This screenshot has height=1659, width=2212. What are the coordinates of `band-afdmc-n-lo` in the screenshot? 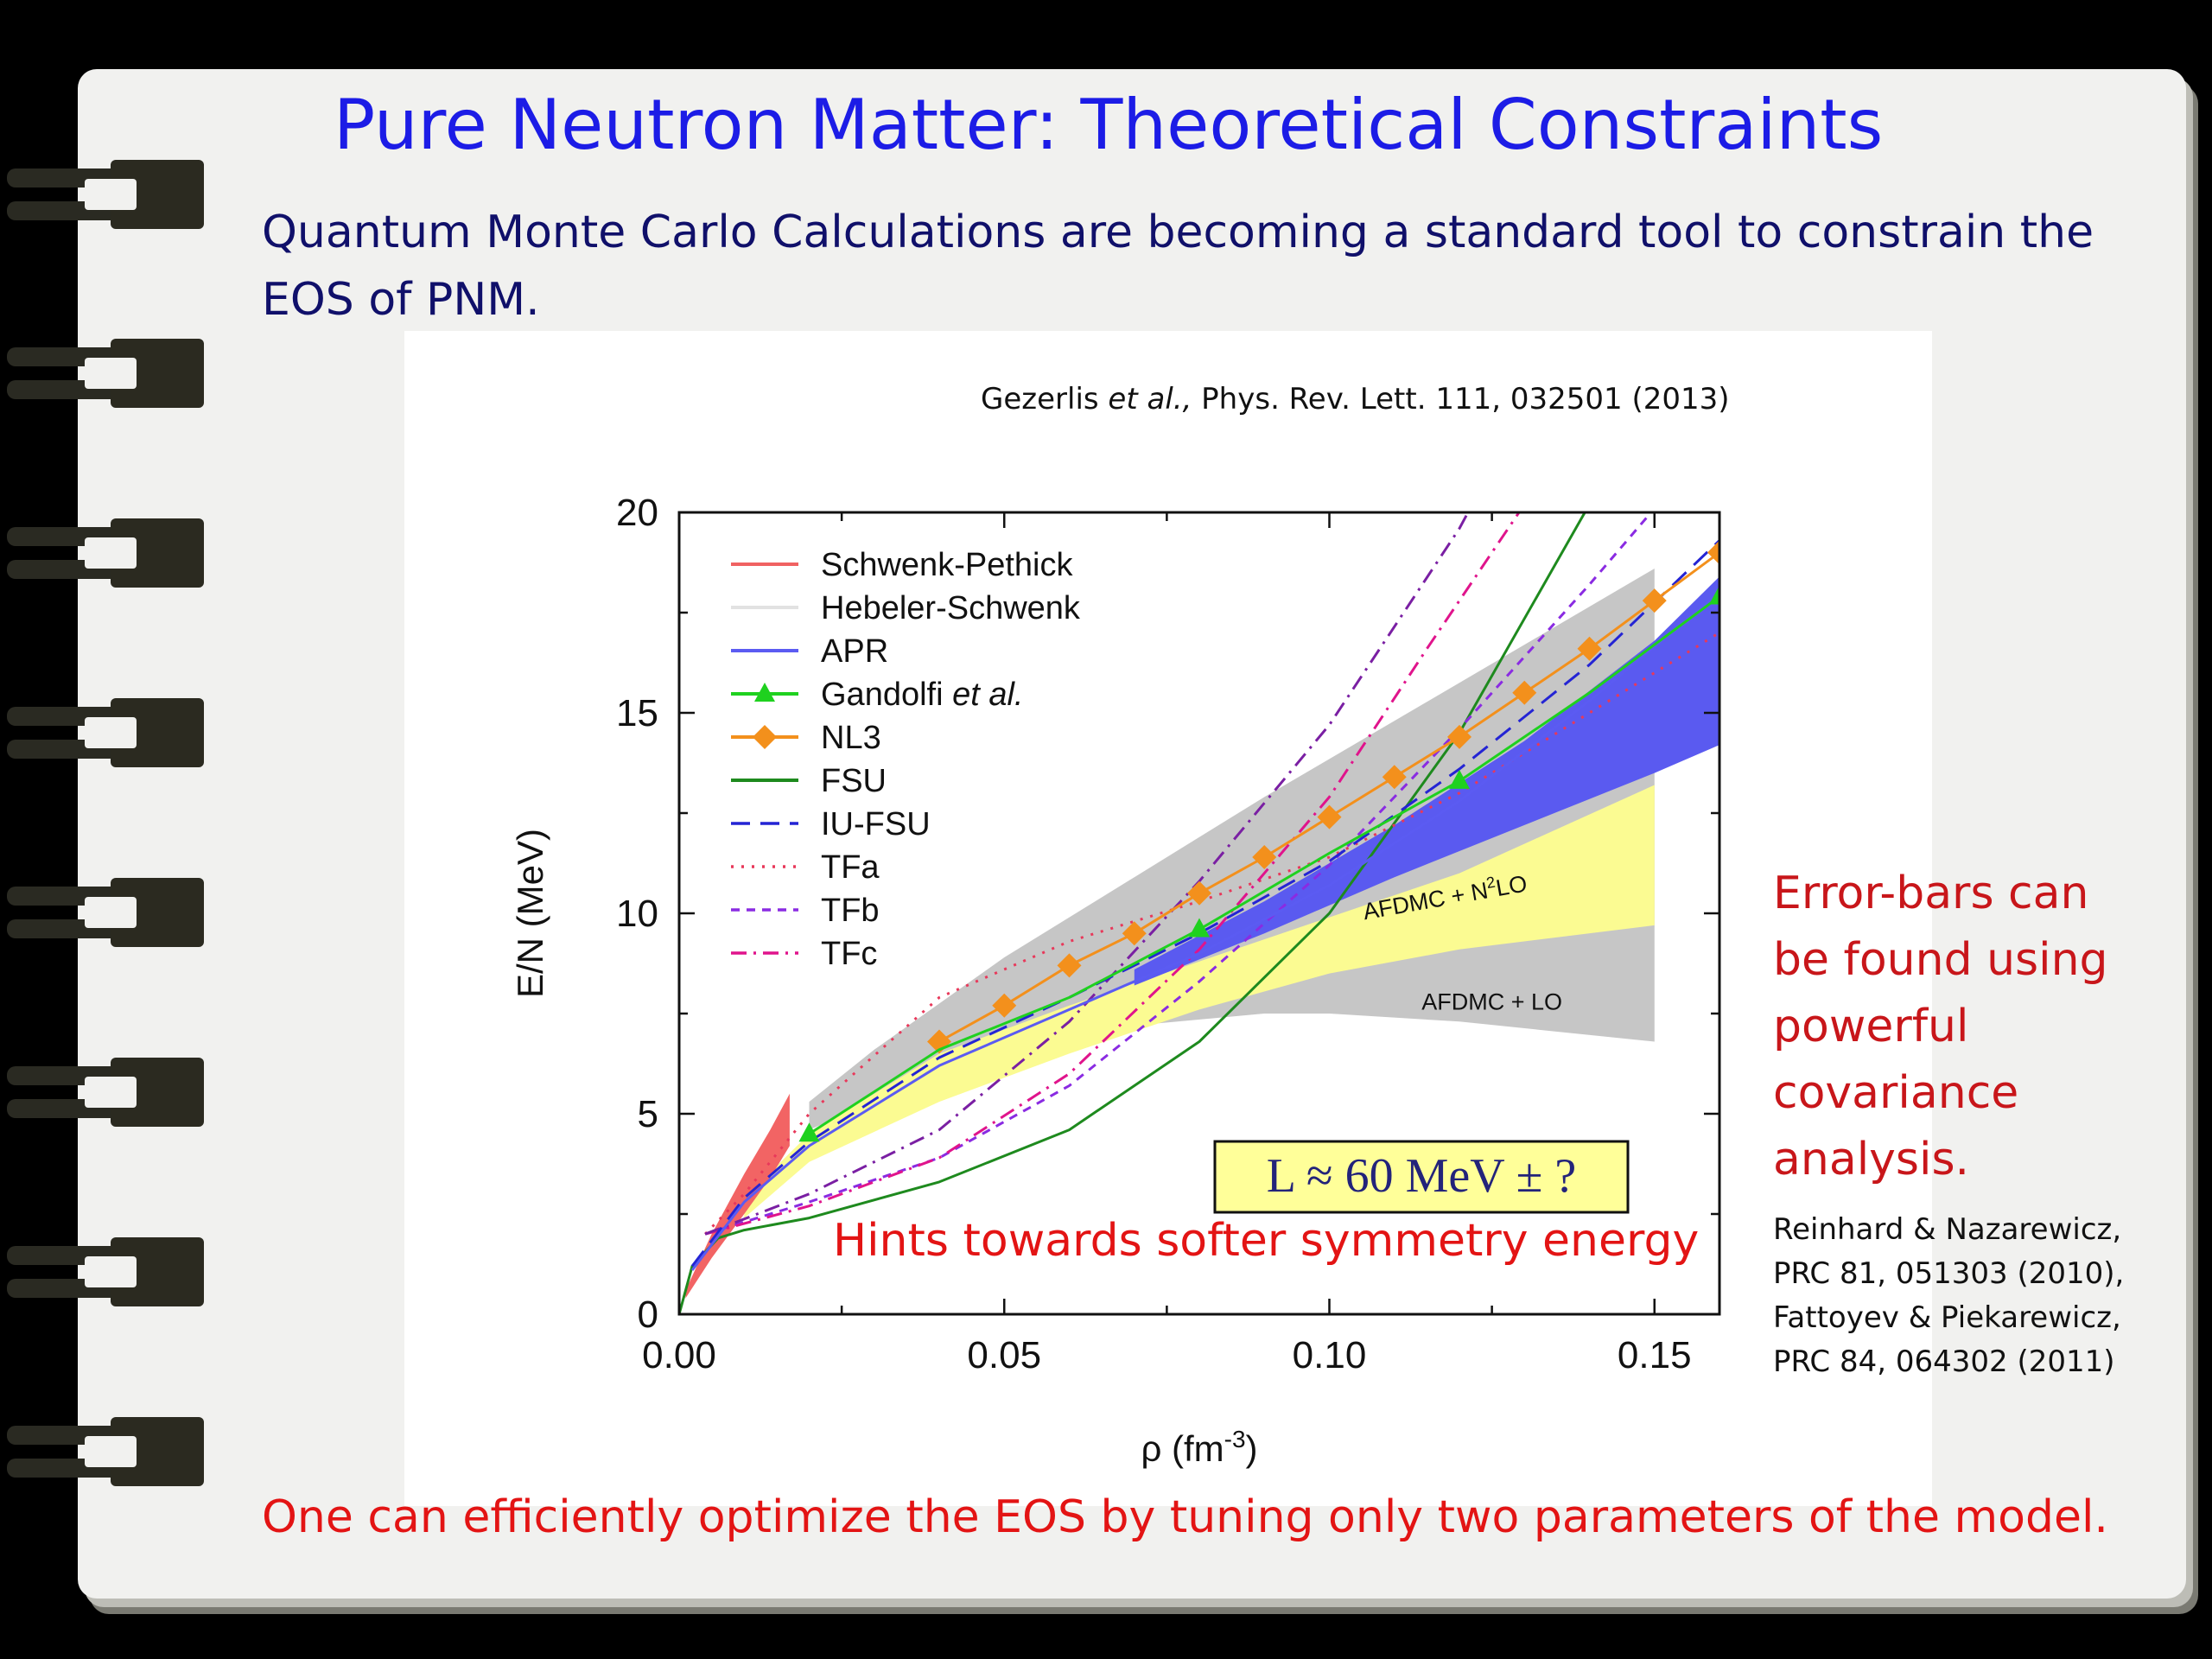 It's located at (1199, 1001).